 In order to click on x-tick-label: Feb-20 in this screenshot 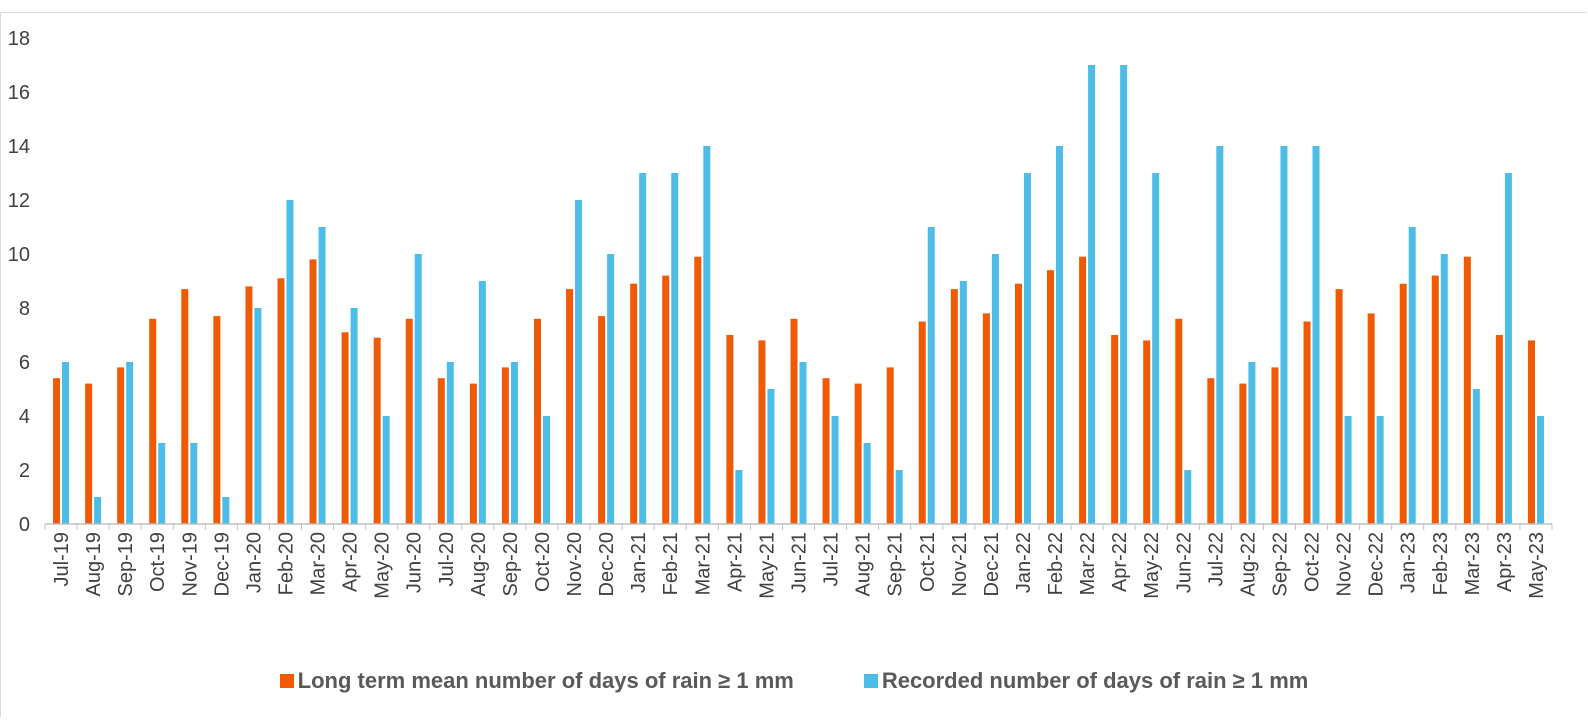, I will do `click(286, 563)`.